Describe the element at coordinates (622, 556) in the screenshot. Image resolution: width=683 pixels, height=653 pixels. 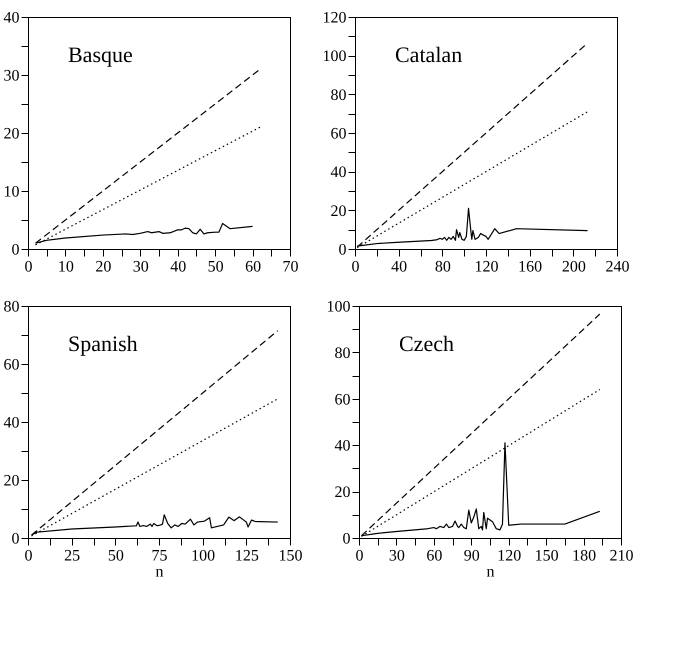
I see `x-tick-label: 210` at that location.